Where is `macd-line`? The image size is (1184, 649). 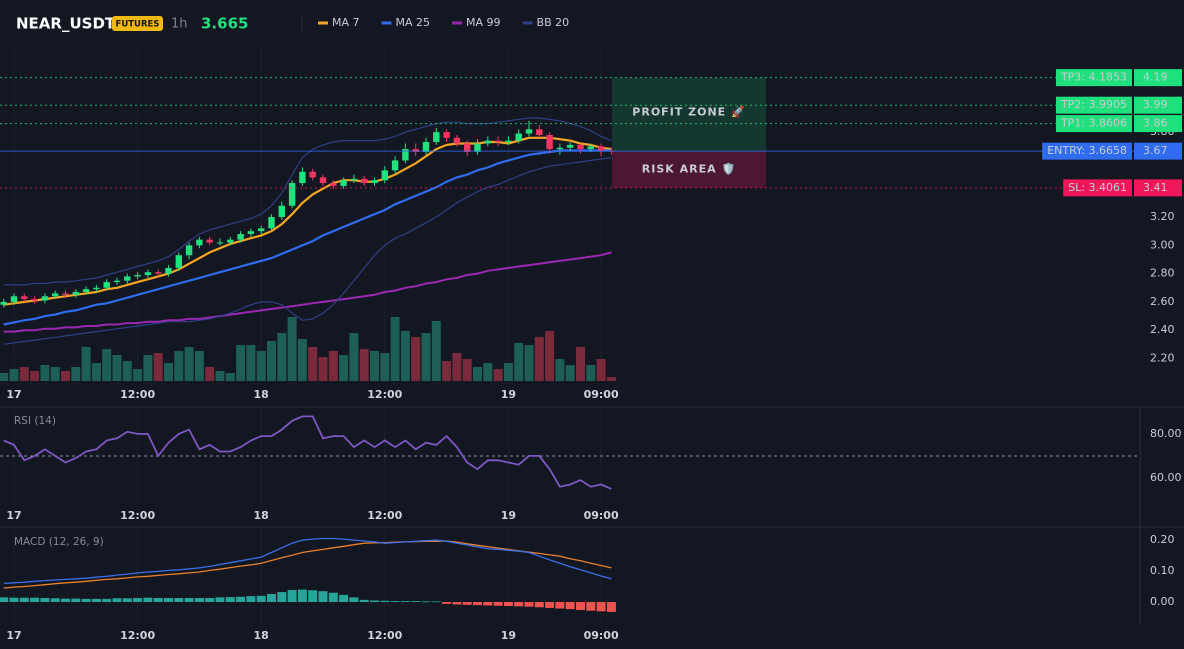
macd-line is located at coordinates (307, 561).